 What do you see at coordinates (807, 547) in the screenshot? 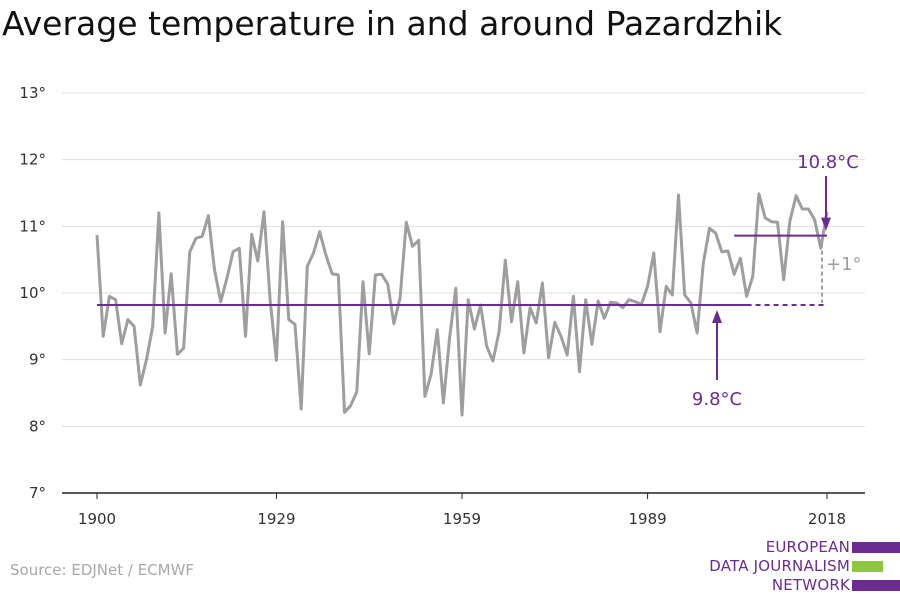
I see `logo-line-1: EUROPEAN` at bounding box center [807, 547].